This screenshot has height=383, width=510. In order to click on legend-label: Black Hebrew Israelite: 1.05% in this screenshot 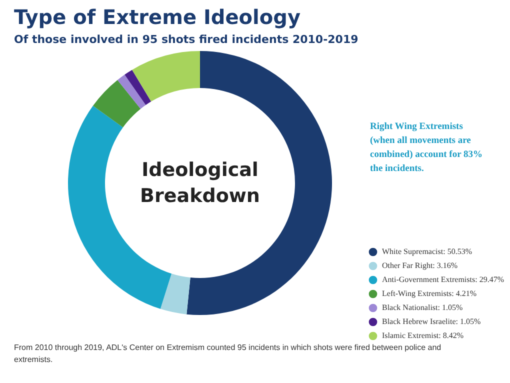, I will do `click(431, 321)`.